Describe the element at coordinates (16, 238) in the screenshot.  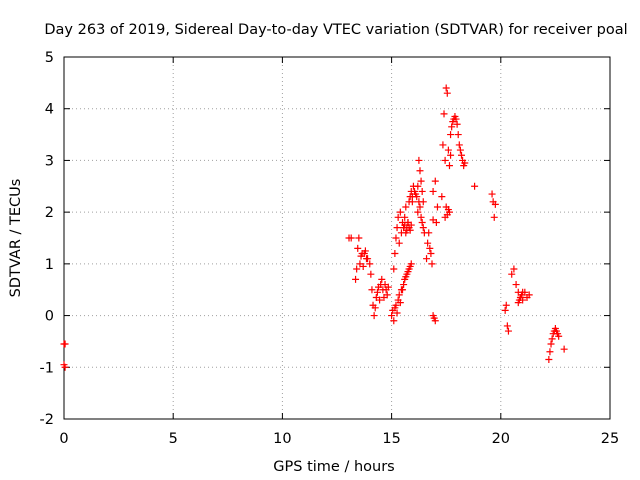
I see `y-axis-label: SDTVAR / TECUs` at that location.